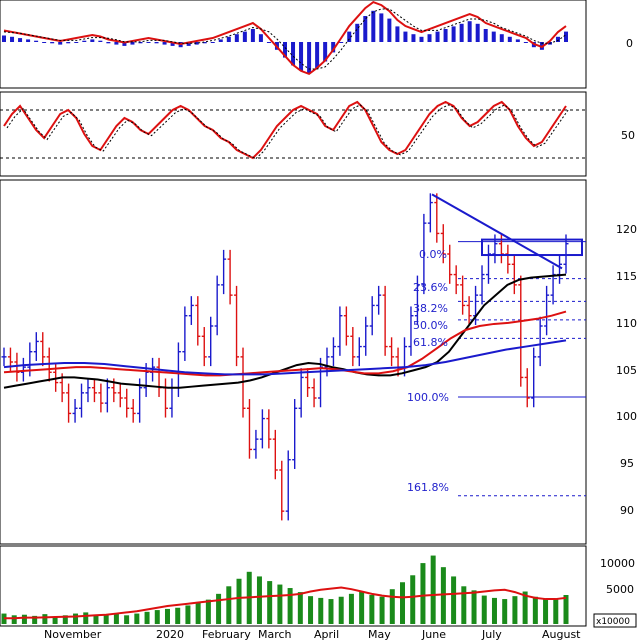  Describe the element at coordinates (628, 135) in the screenshot. I see `stoch-y-tick: 50` at that location.